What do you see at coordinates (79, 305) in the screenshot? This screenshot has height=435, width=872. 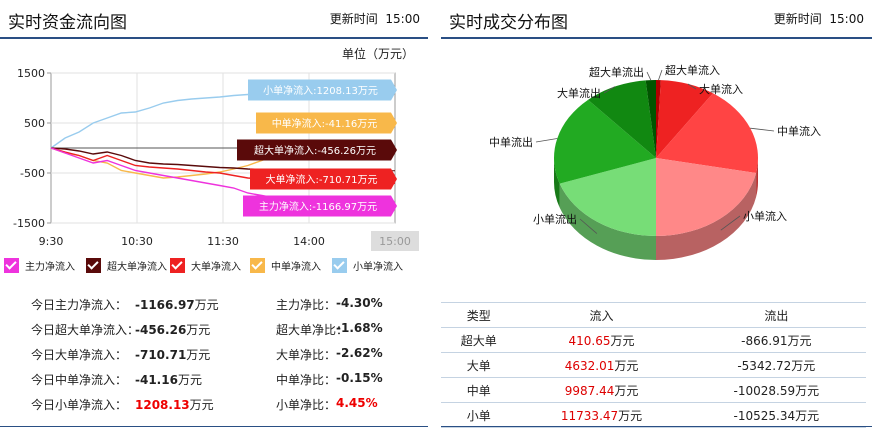 I see `stat-label: 今日主力净流入：` at bounding box center [79, 305].